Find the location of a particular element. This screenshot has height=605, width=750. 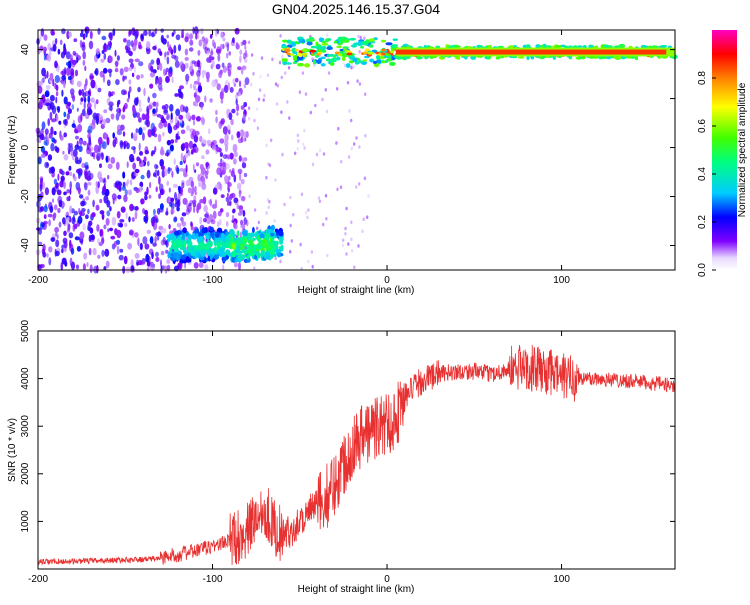

colorbar-tick-label: 0.4 is located at coordinates (702, 174).